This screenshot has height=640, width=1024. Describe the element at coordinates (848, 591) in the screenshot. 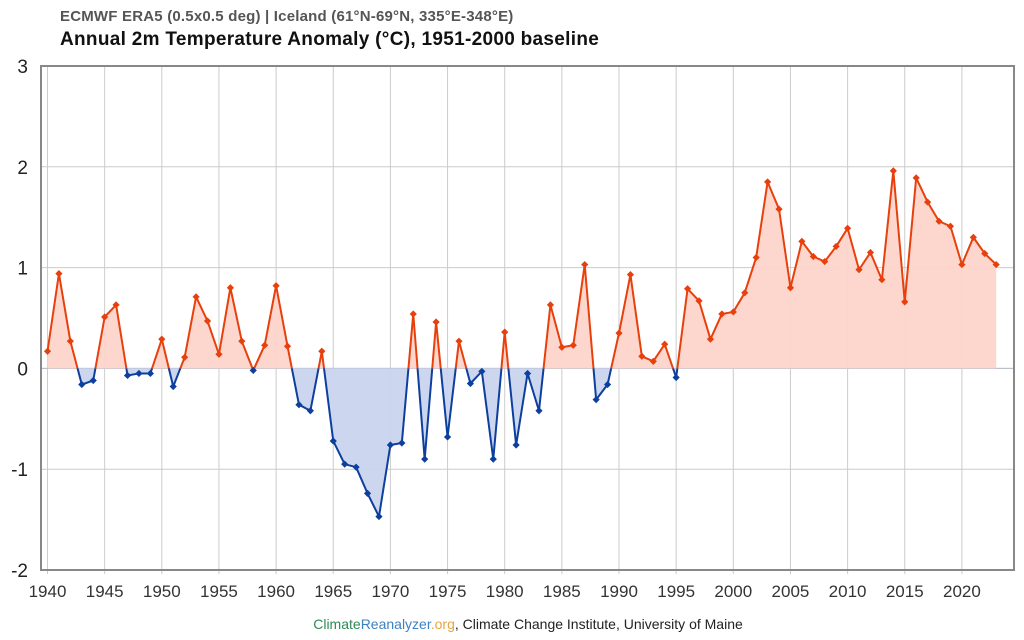

I see `x-tick-label: 2010` at that location.